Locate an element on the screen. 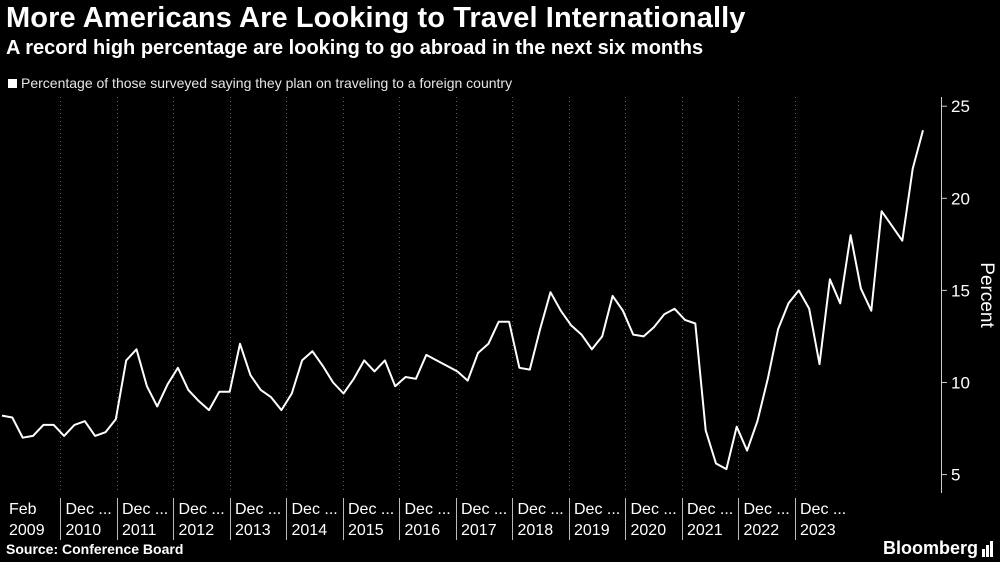 The image size is (1000, 562). y-tick-label: 5 is located at coordinates (955, 475).